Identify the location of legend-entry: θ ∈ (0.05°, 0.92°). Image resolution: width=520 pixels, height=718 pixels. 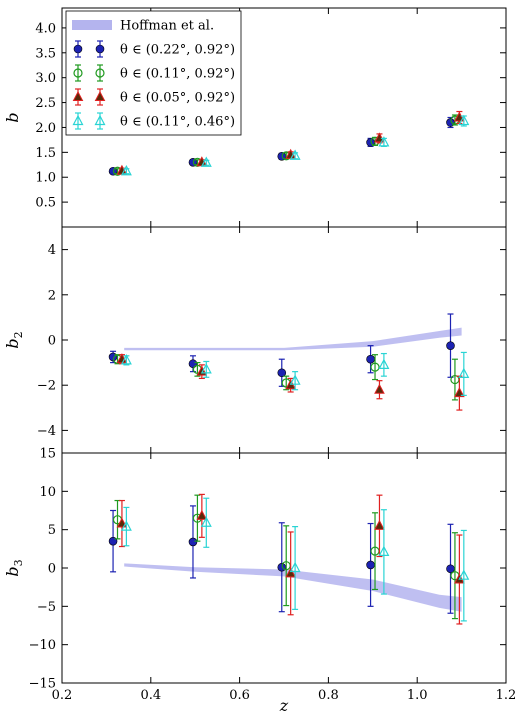
(153, 97).